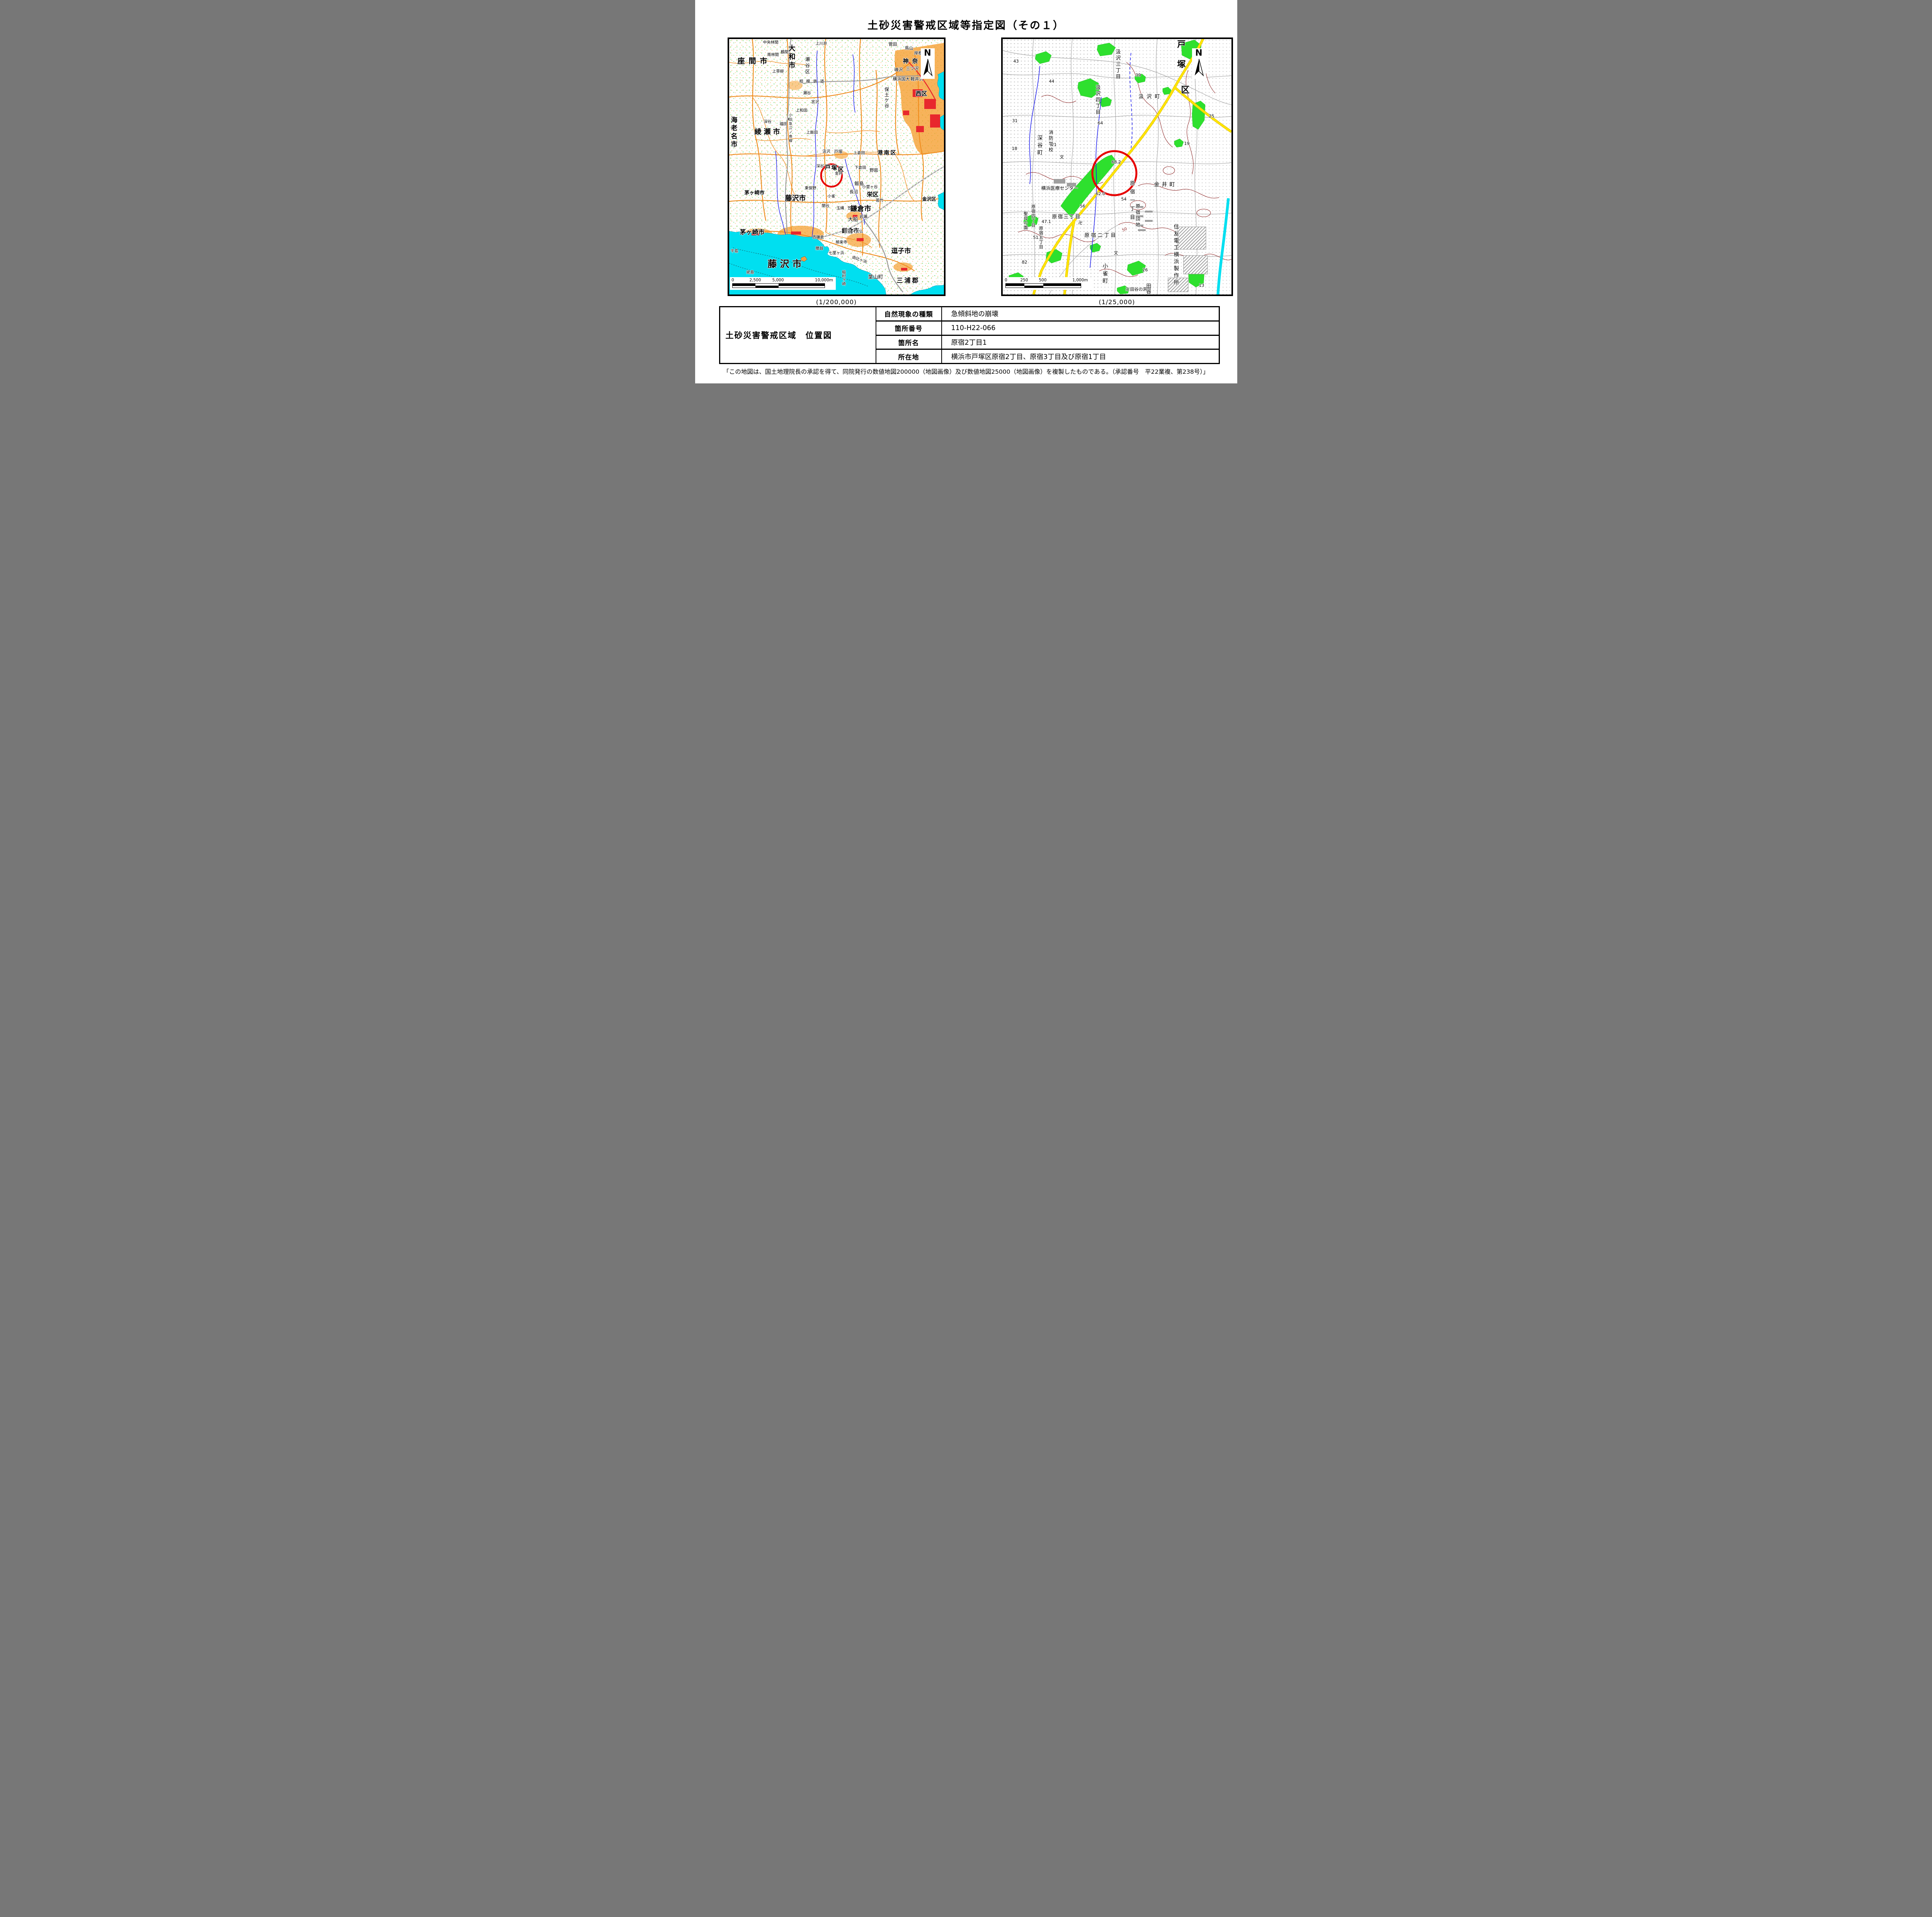 The width and height of the screenshot is (1932, 1917). What do you see at coordinates (876, 277) in the screenshot?
I see `map-label: 葉山町` at bounding box center [876, 277].